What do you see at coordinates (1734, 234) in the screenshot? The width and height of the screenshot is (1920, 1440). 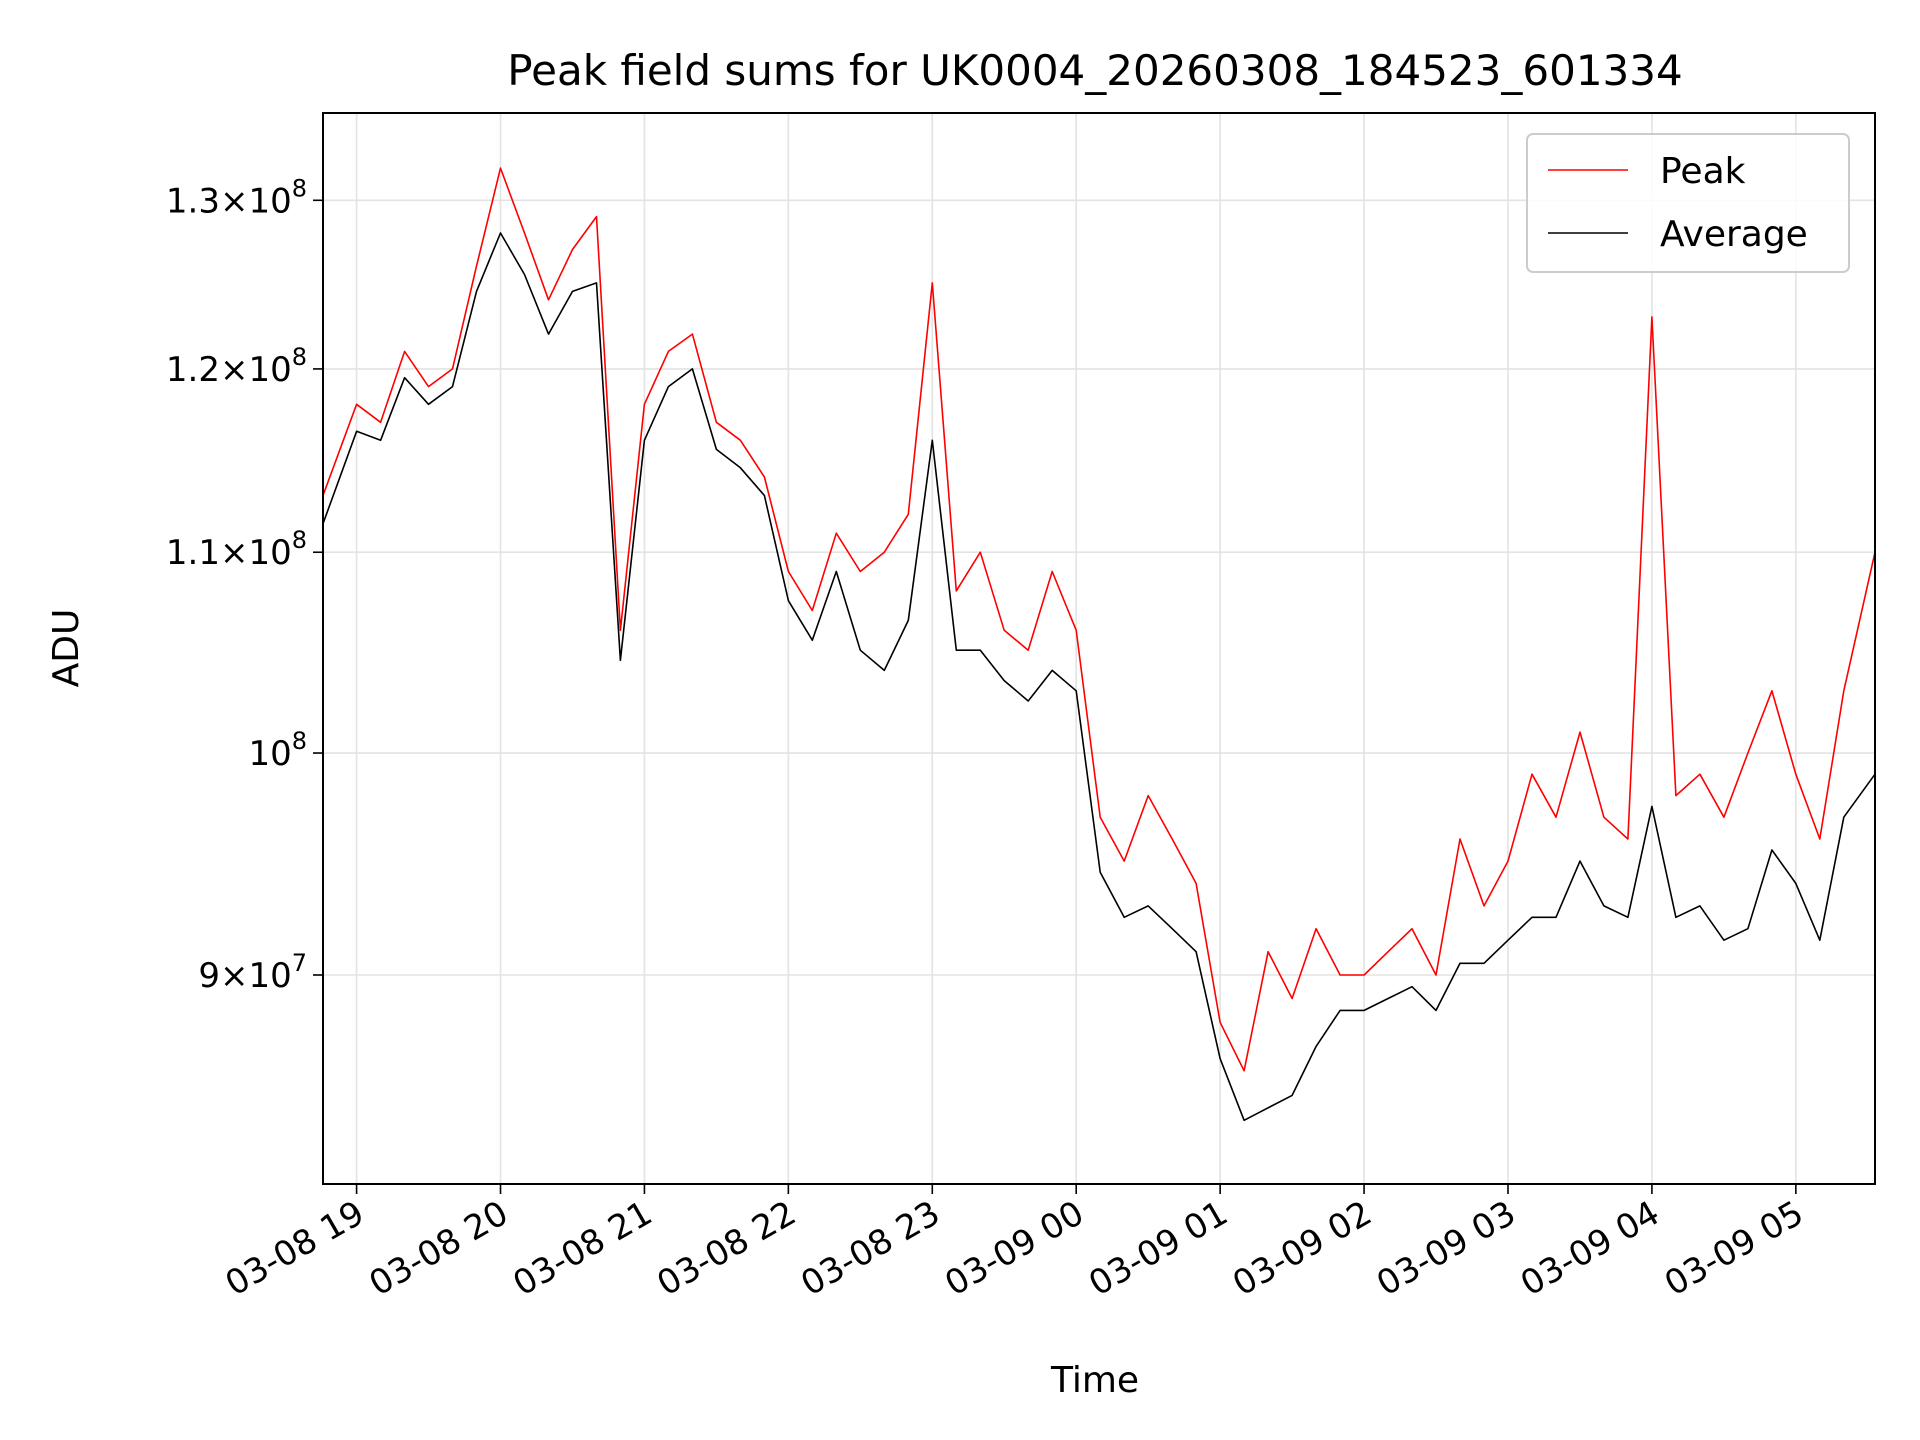 I see `legend-label-average: Average` at bounding box center [1734, 234].